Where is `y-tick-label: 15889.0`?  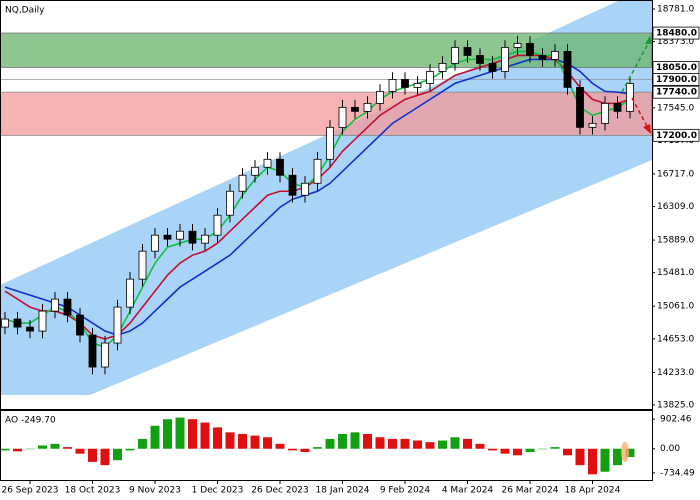 y-tick-label: 15889.0 is located at coordinates (675, 241).